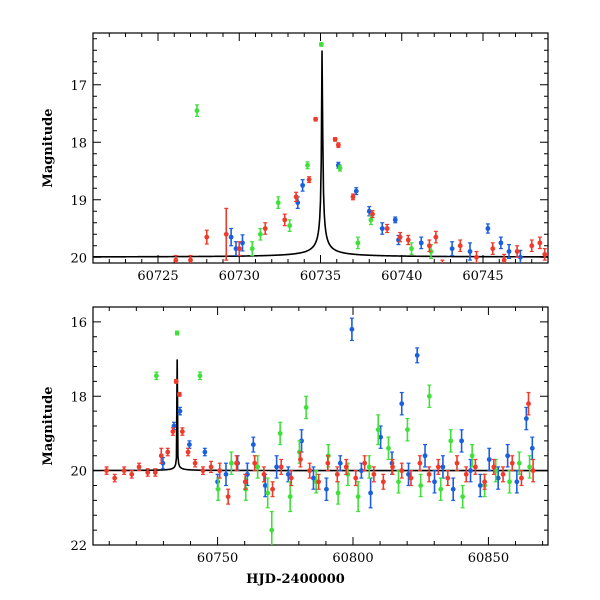  I want to click on x-tick-label: 60850, so click(488, 558).